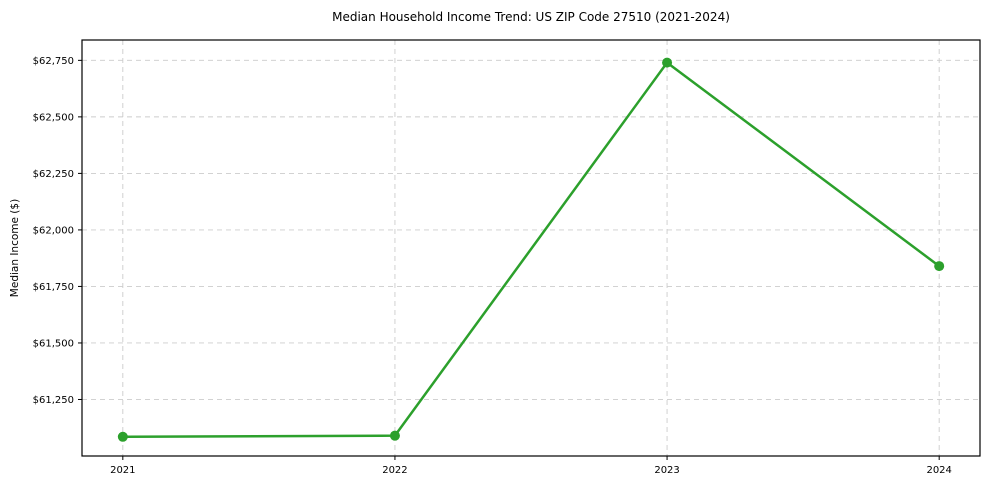 Image resolution: width=989 pixels, height=490 pixels. What do you see at coordinates (122, 470) in the screenshot?
I see `x-tick-label: 2021` at bounding box center [122, 470].